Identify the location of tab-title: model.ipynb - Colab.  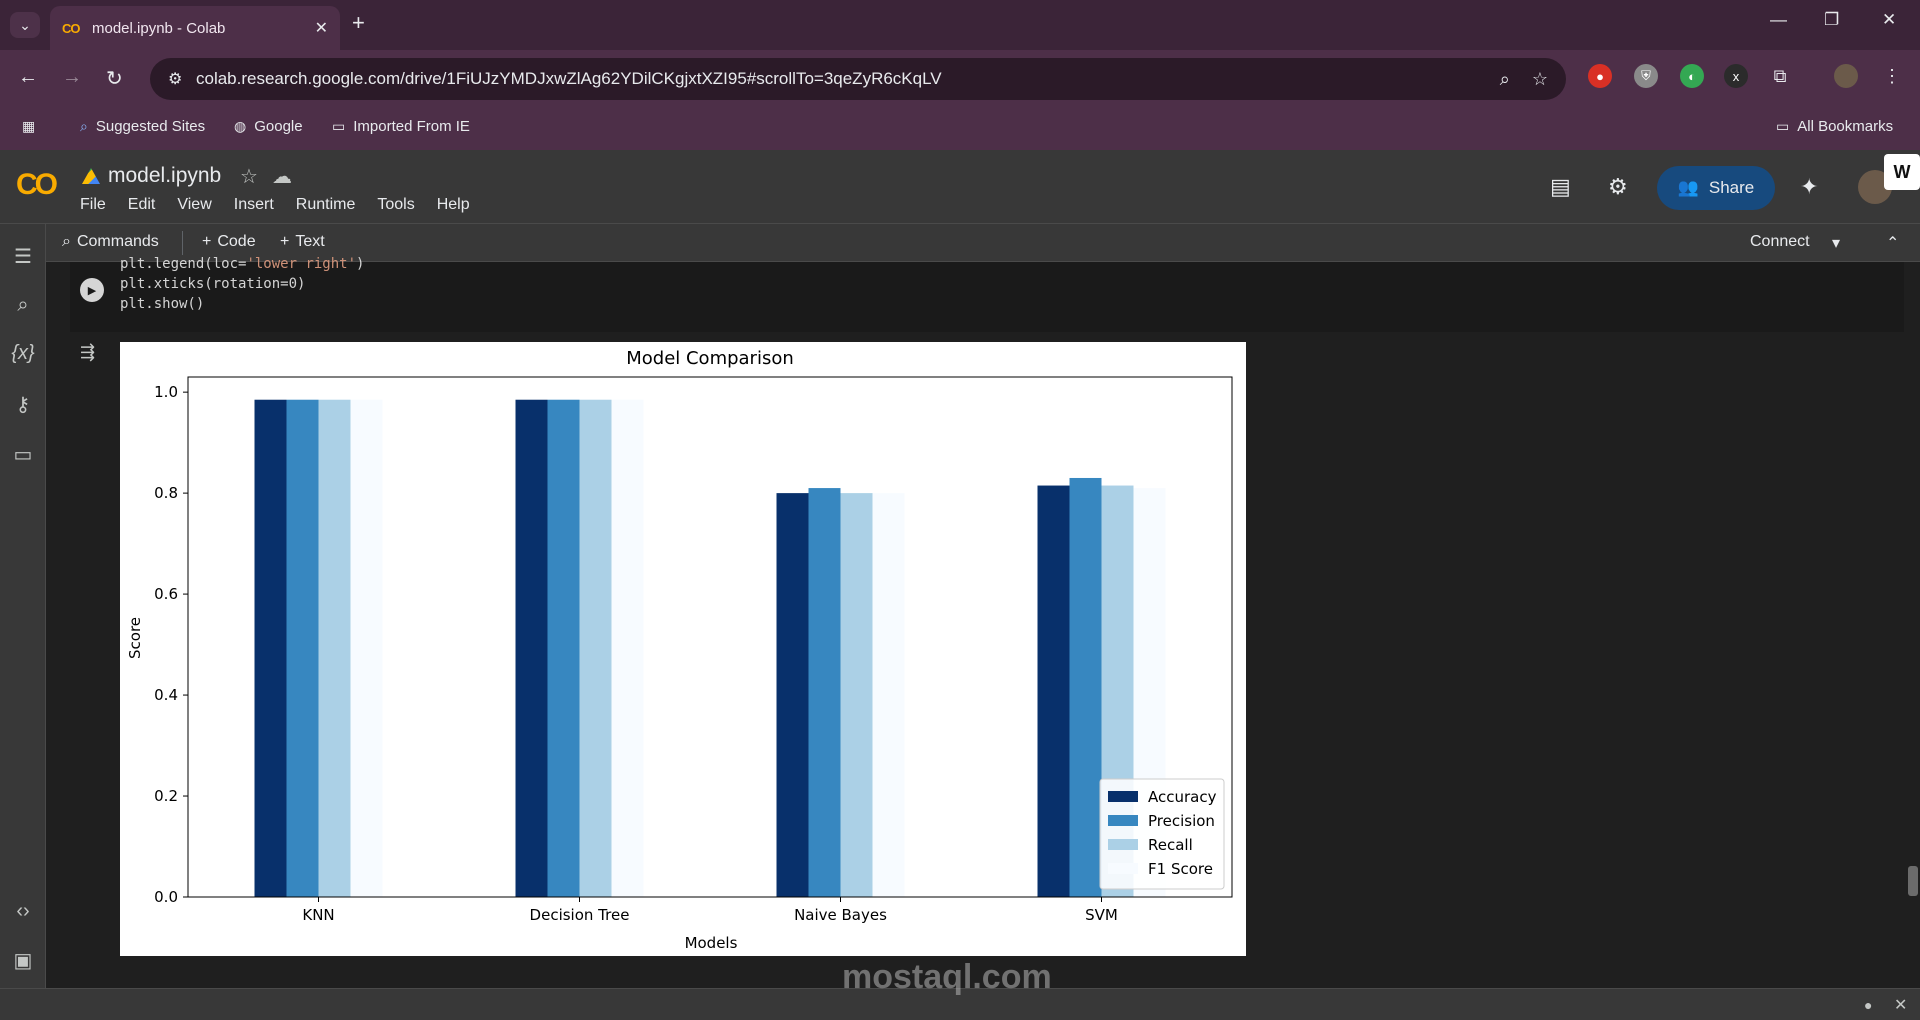
(159, 28).